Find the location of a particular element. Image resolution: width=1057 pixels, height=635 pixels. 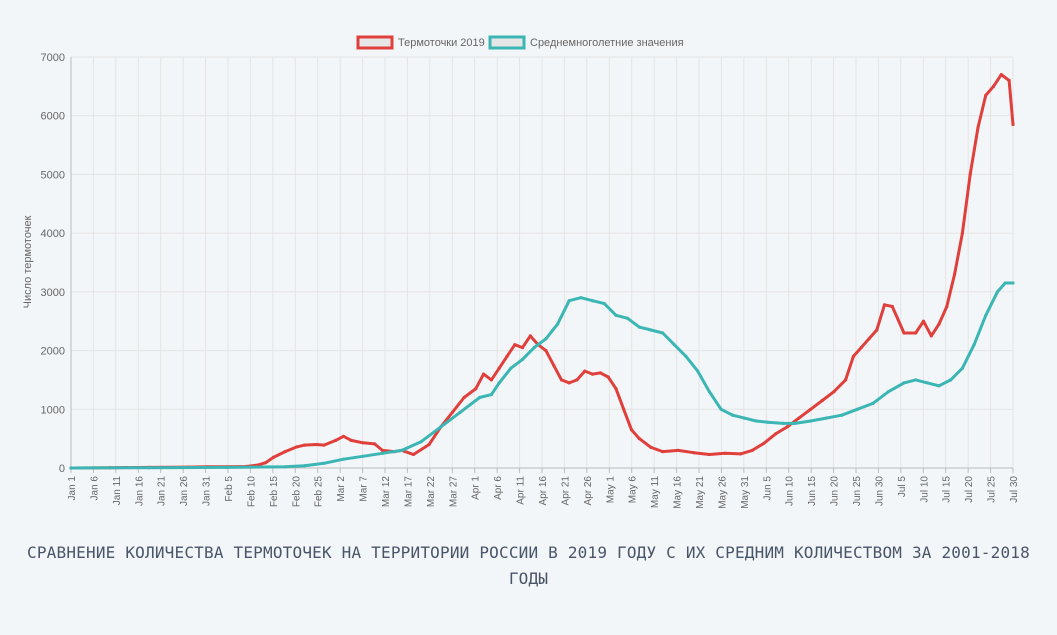

x-tick-label: Mar 17 is located at coordinates (408, 492).